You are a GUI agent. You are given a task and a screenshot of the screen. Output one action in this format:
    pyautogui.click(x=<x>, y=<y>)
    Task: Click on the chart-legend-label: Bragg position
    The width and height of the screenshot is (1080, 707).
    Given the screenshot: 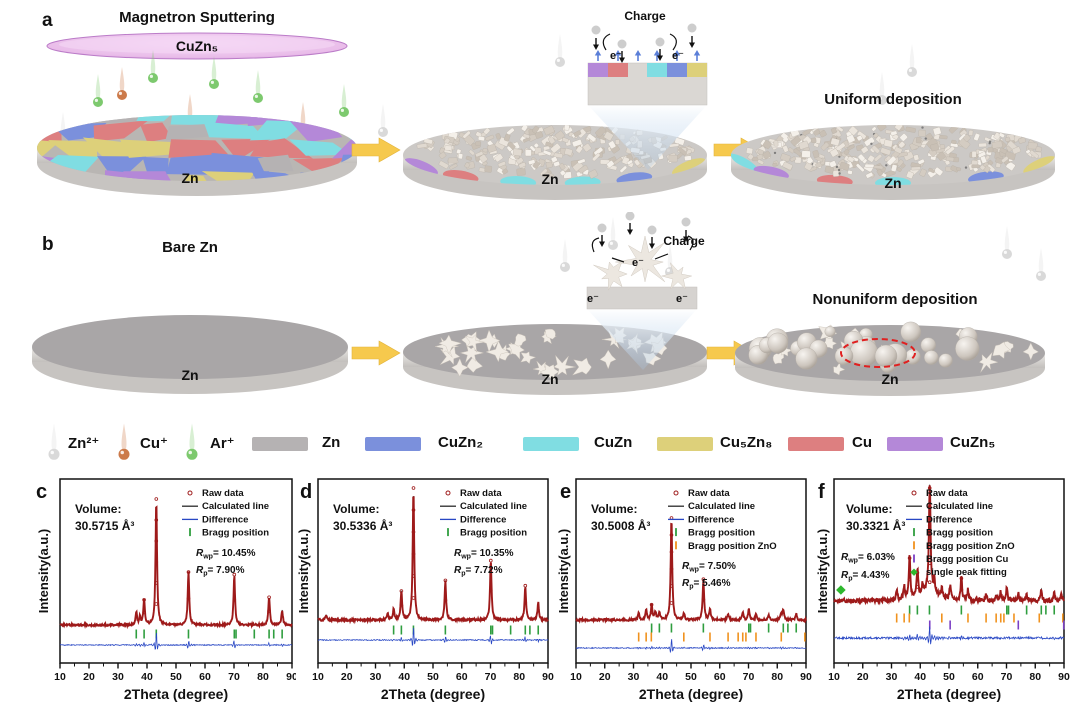 What is the action you would take?
    pyautogui.click(x=493, y=533)
    